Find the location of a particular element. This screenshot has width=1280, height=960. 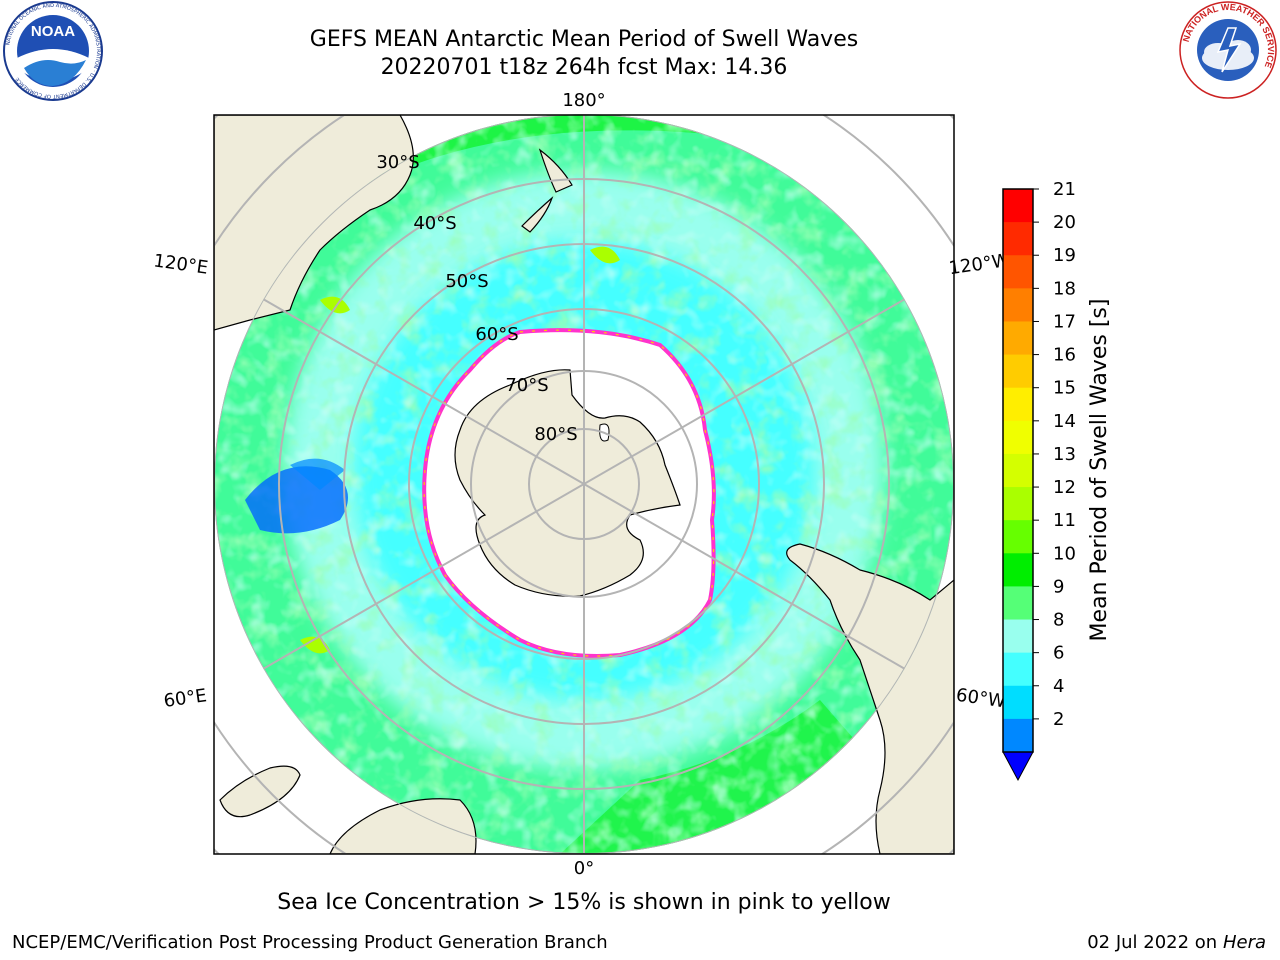

lat-label-80s: 80°S is located at coordinates (555, 434).